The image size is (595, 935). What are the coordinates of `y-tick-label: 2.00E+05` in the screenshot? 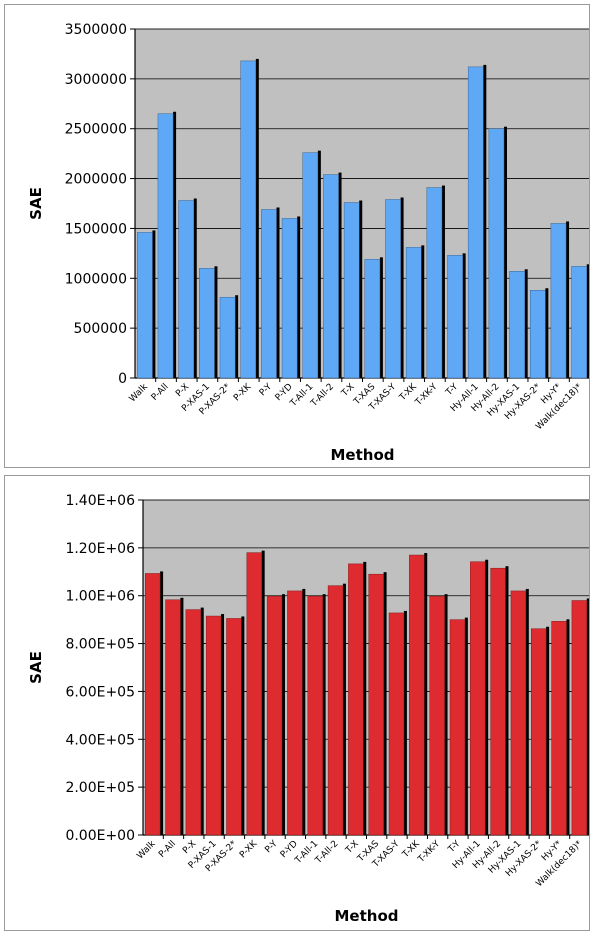 It's located at (100, 788).